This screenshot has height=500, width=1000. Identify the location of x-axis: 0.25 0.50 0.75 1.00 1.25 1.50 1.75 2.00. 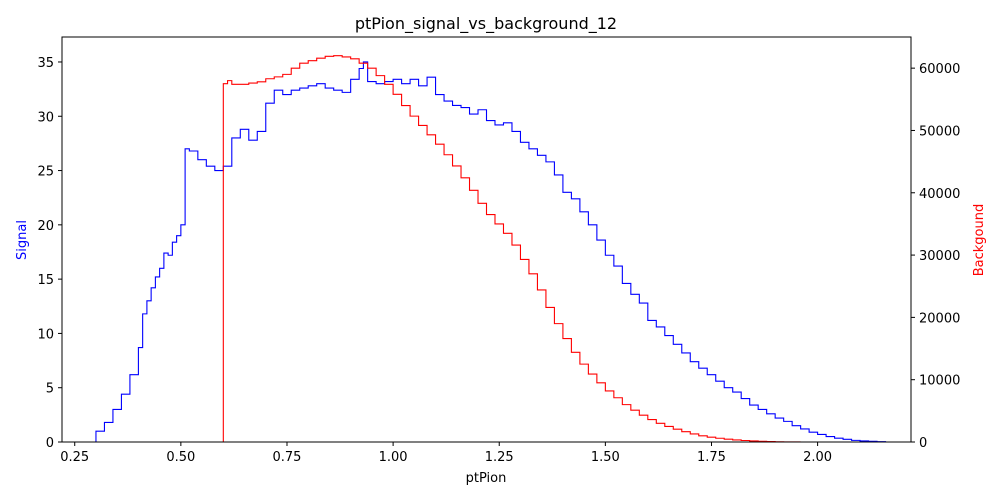
(446, 453).